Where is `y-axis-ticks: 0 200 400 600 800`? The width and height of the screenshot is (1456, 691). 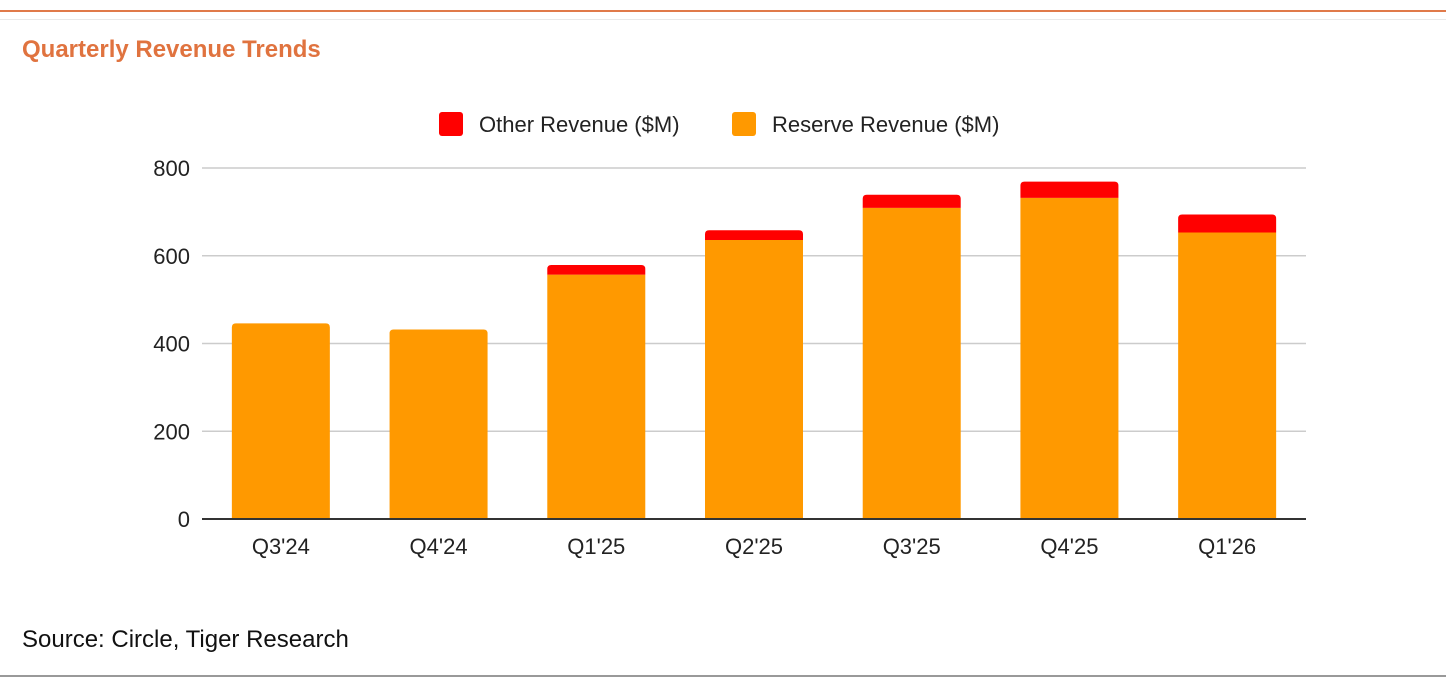 y-axis-ticks: 0 200 400 600 800 is located at coordinates (171, 344).